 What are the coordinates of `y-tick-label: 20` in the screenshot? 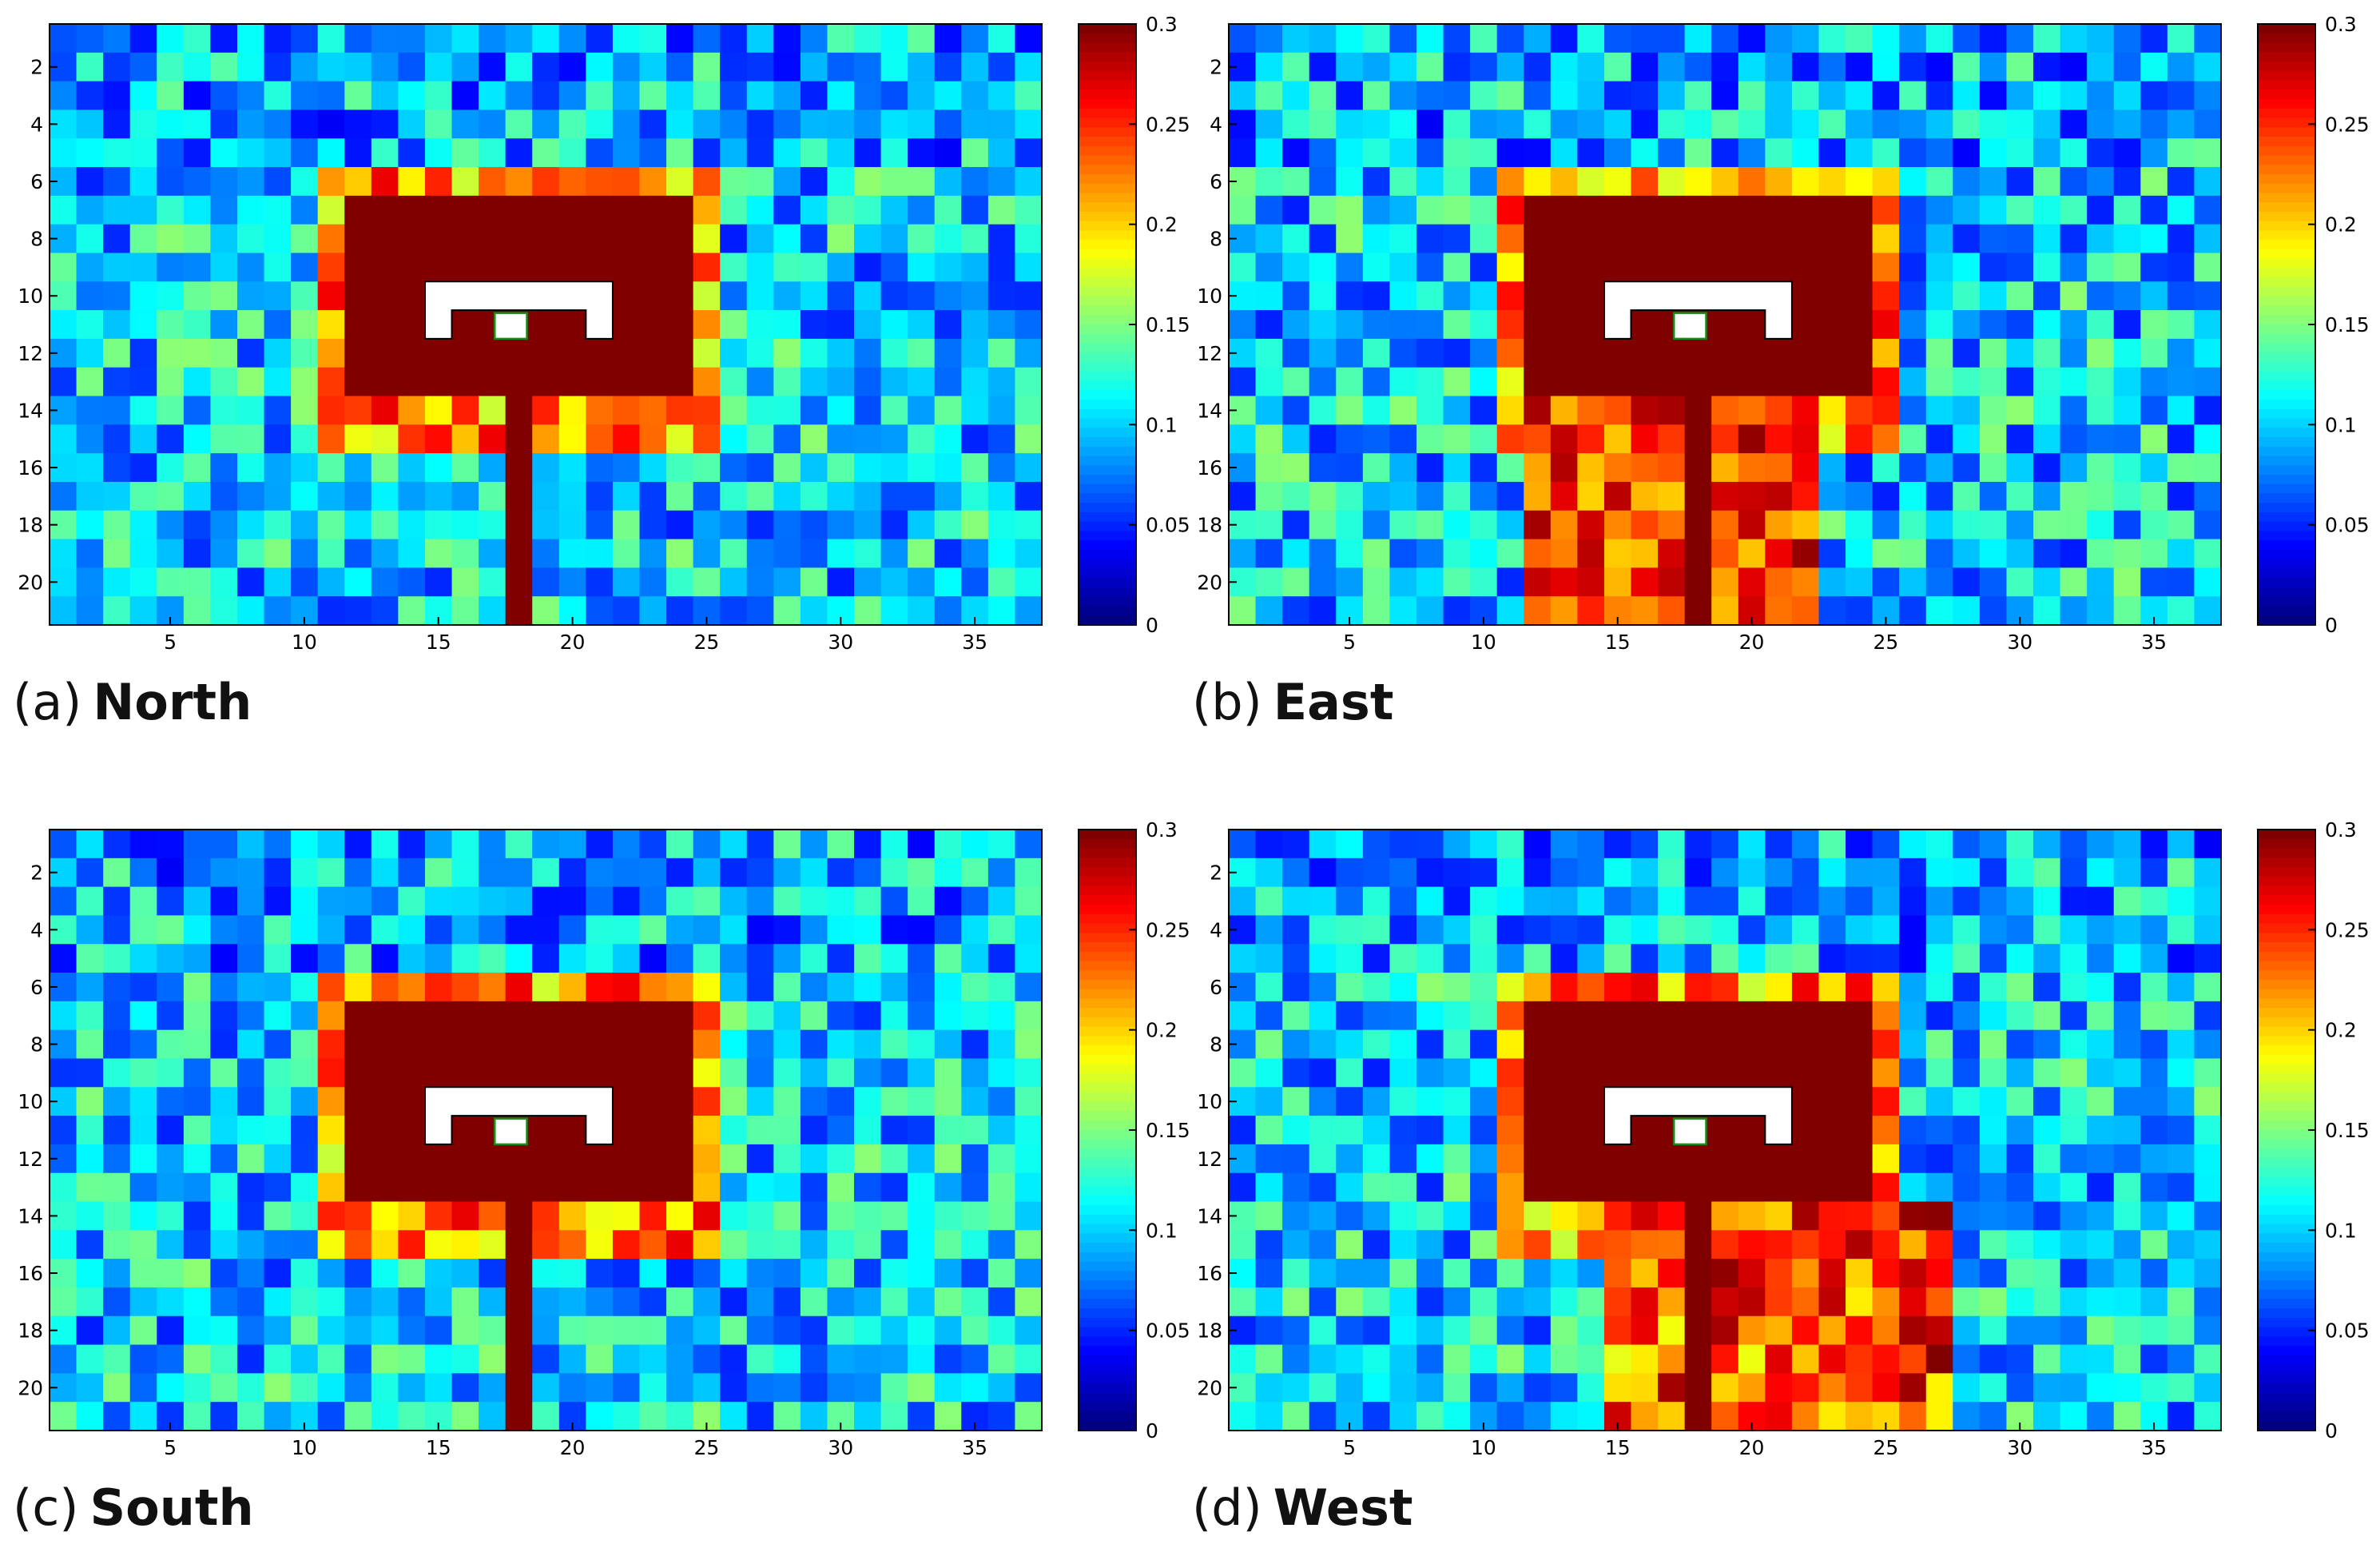 It's located at (1209, 1387).